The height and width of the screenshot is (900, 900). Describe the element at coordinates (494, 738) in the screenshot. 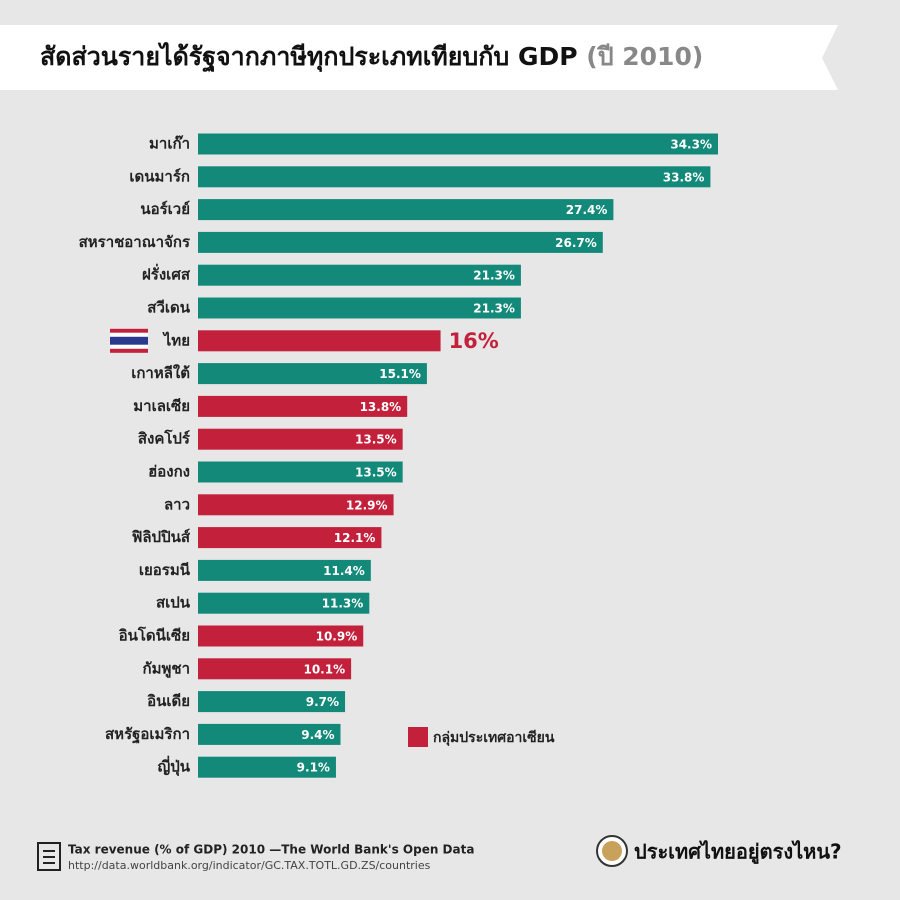

I see `legend-label: กลุ่มประเทศอาเซียน` at that location.